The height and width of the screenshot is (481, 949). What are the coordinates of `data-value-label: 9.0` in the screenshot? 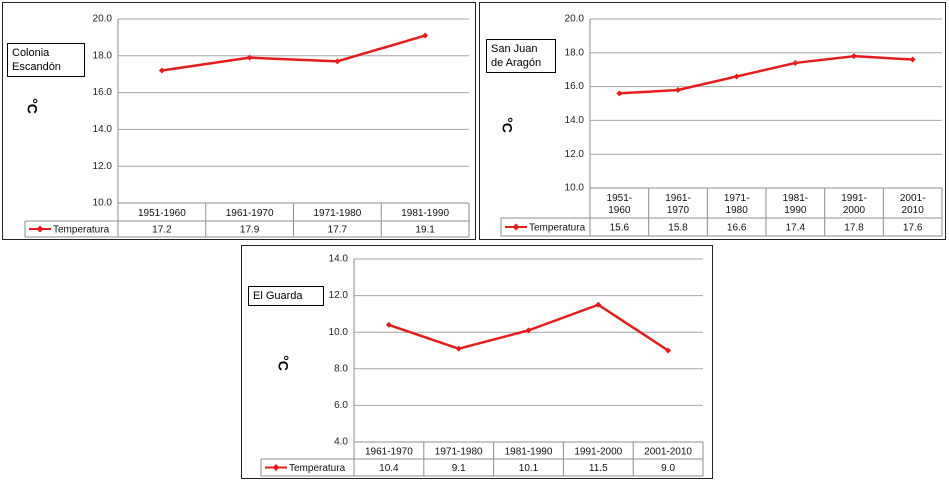 It's located at (668, 468).